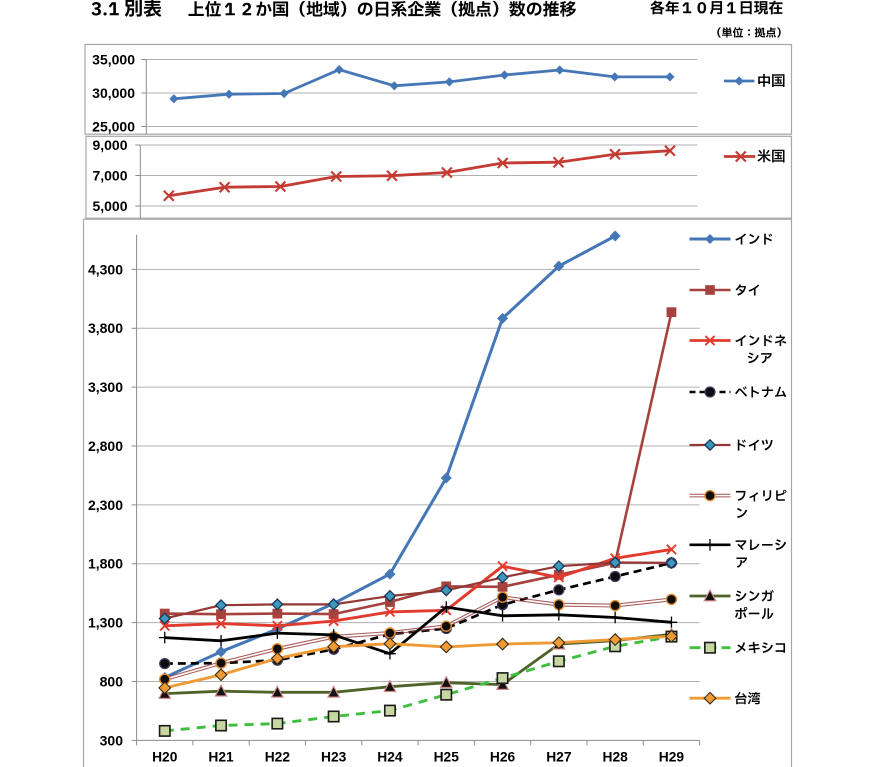  Describe the element at coordinates (390, 756) in the screenshot. I see `svg-text: H24` at that location.